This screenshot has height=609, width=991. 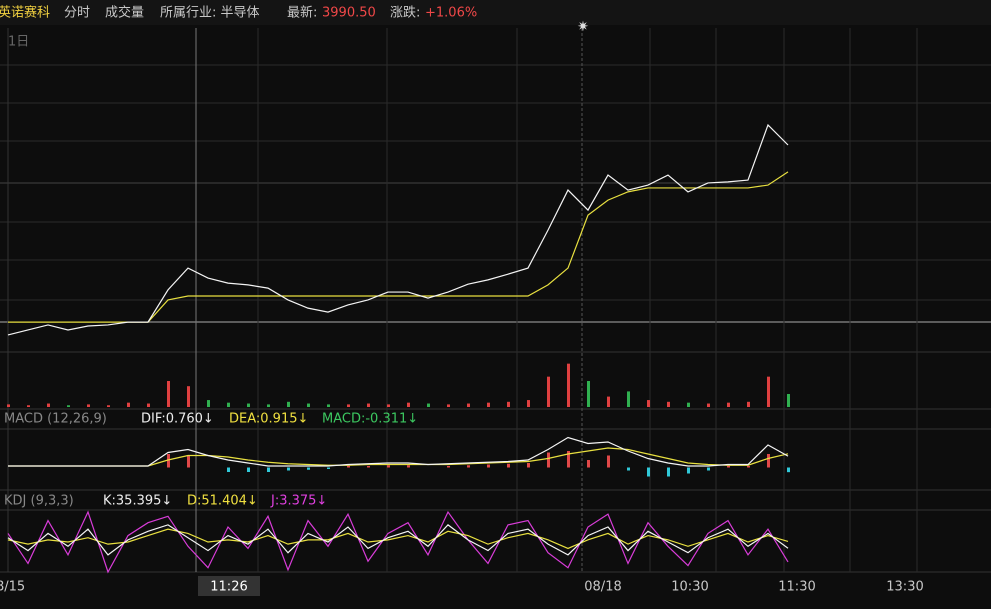 What do you see at coordinates (370, 419) in the screenshot?
I see `macd-label: MACD:-0.311↓` at bounding box center [370, 419].